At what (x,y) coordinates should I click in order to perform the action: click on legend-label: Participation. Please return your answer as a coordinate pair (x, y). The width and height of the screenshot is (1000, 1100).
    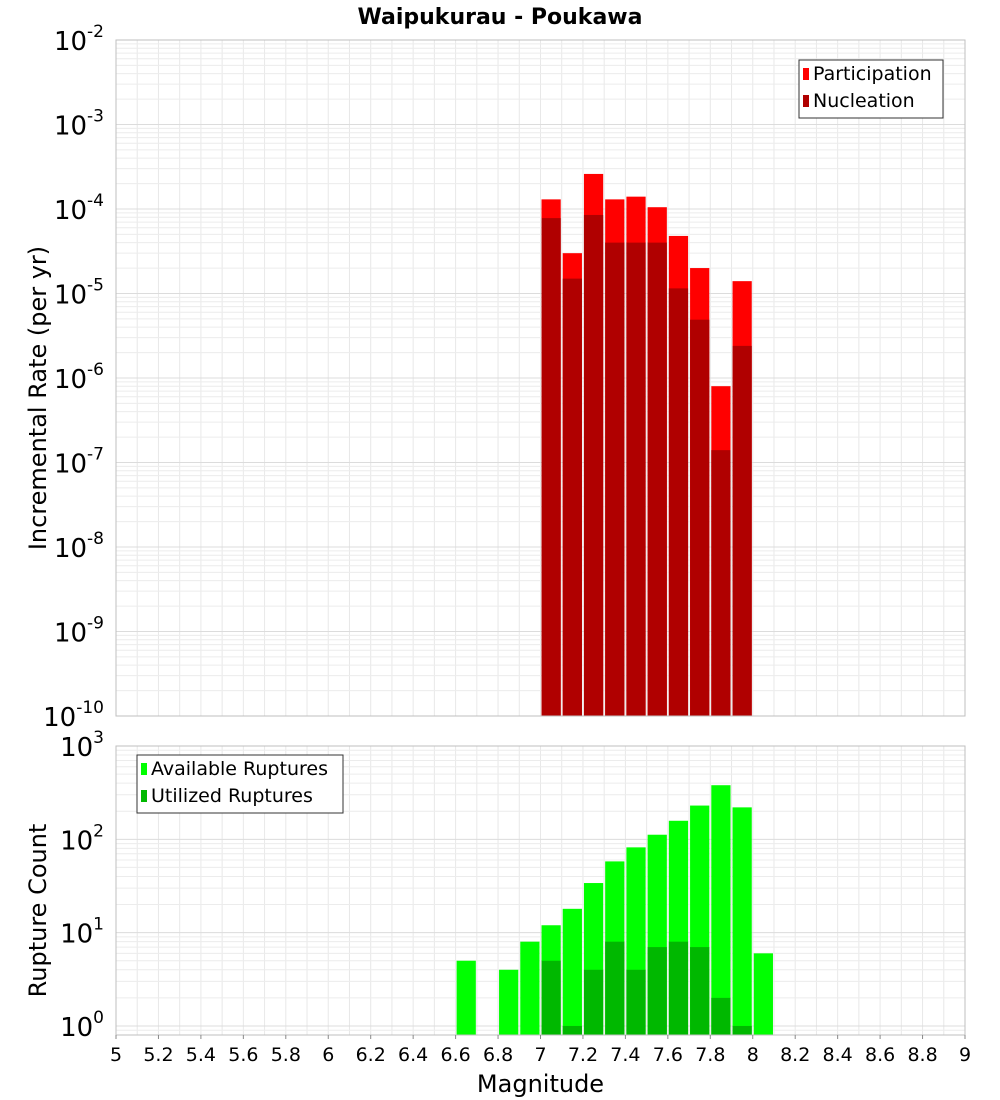
    Looking at the image, I should click on (872, 74).